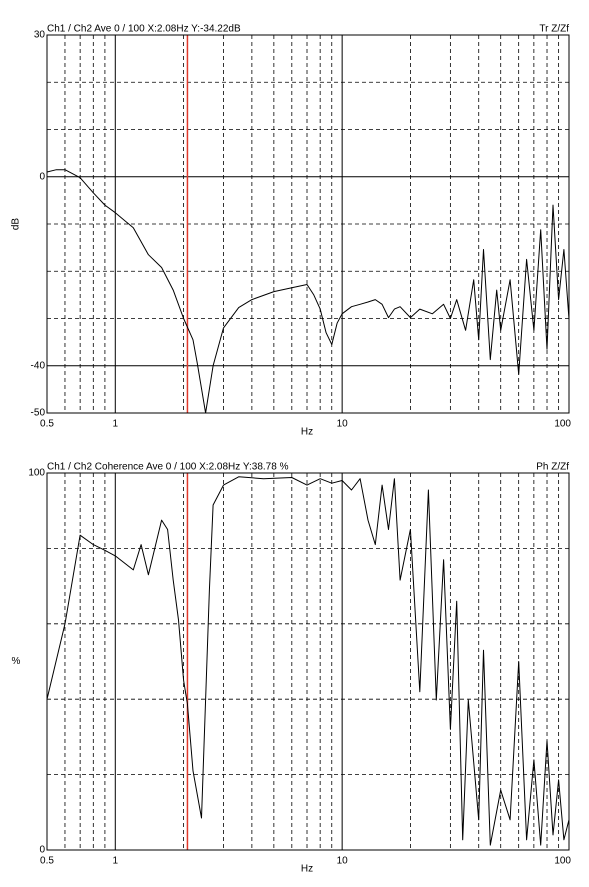 The height and width of the screenshot is (887, 589). What do you see at coordinates (554, 29) in the screenshot?
I see `trace-label: Tr Z/Zf` at bounding box center [554, 29].